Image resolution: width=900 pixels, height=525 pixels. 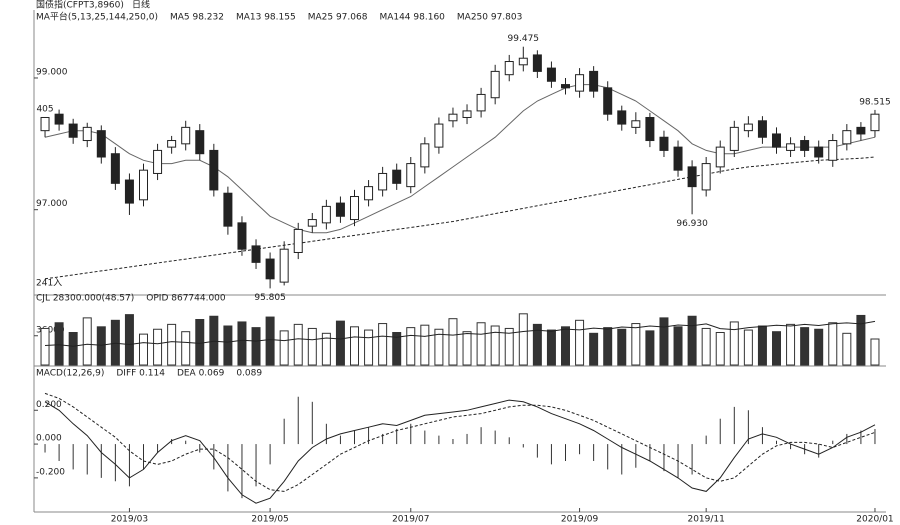 I want to click on window-title: 国债指(CFPT3,8960), so click(x=80, y=5).